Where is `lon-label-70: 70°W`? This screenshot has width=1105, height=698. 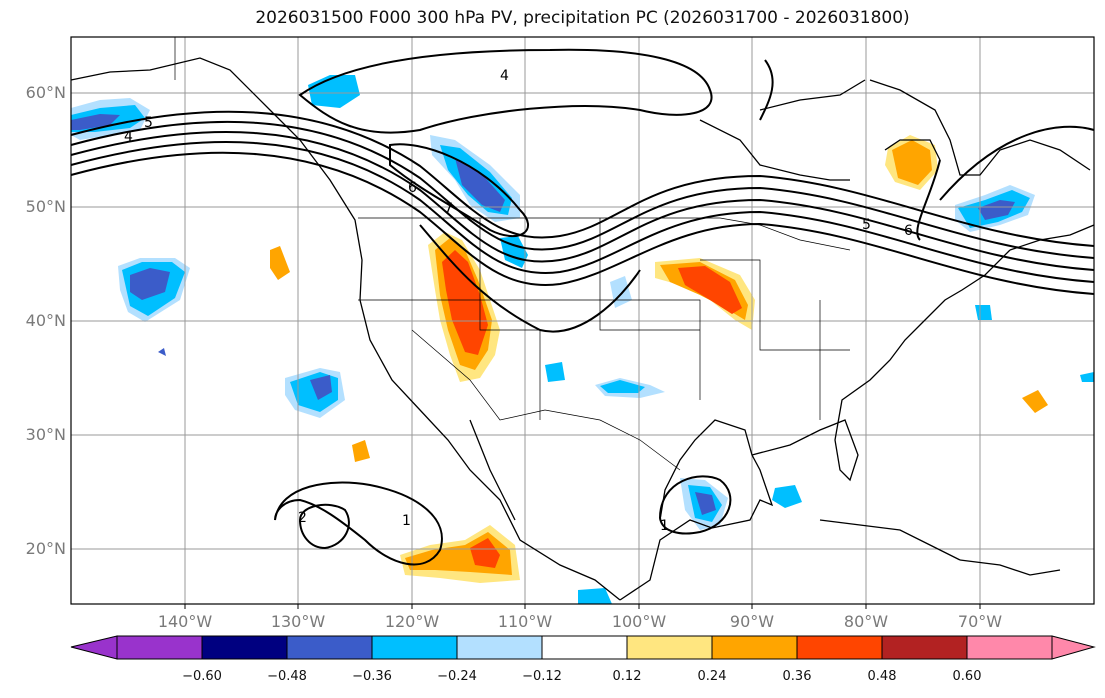
lon-label-70: 70°W is located at coordinates (980, 621).